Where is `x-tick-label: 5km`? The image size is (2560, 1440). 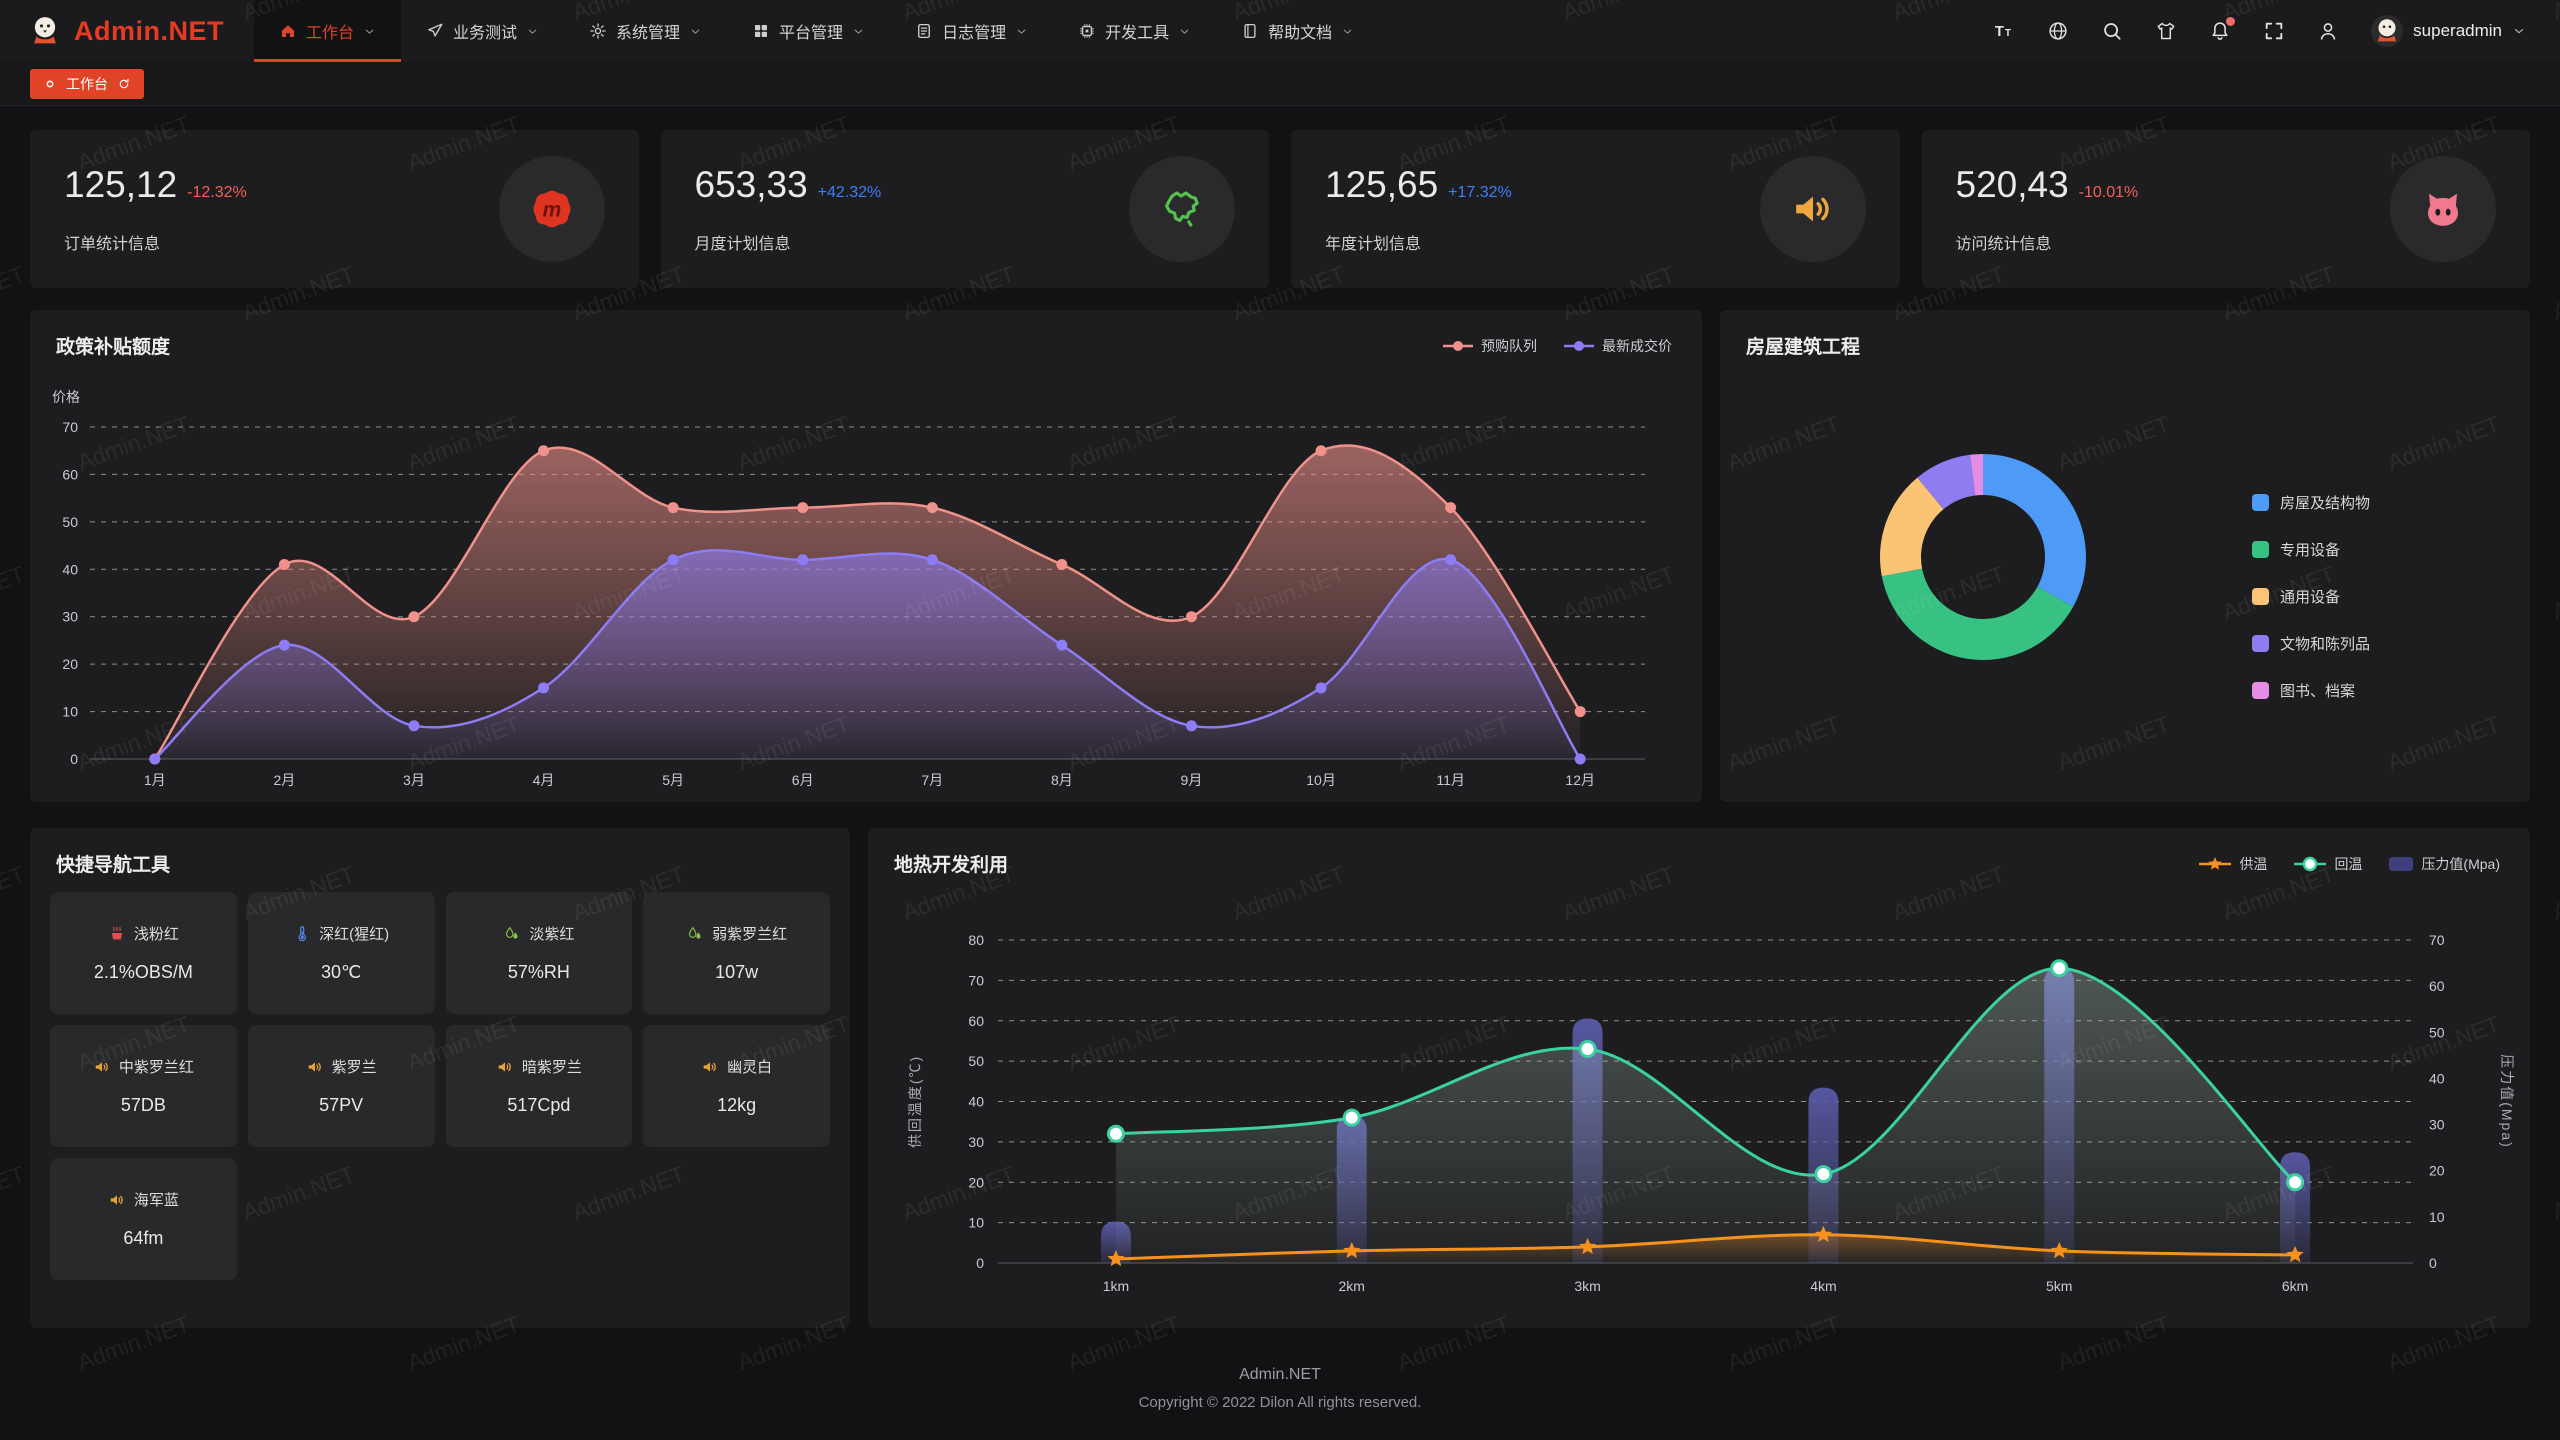
x-tick-label: 5km is located at coordinates (2059, 1286).